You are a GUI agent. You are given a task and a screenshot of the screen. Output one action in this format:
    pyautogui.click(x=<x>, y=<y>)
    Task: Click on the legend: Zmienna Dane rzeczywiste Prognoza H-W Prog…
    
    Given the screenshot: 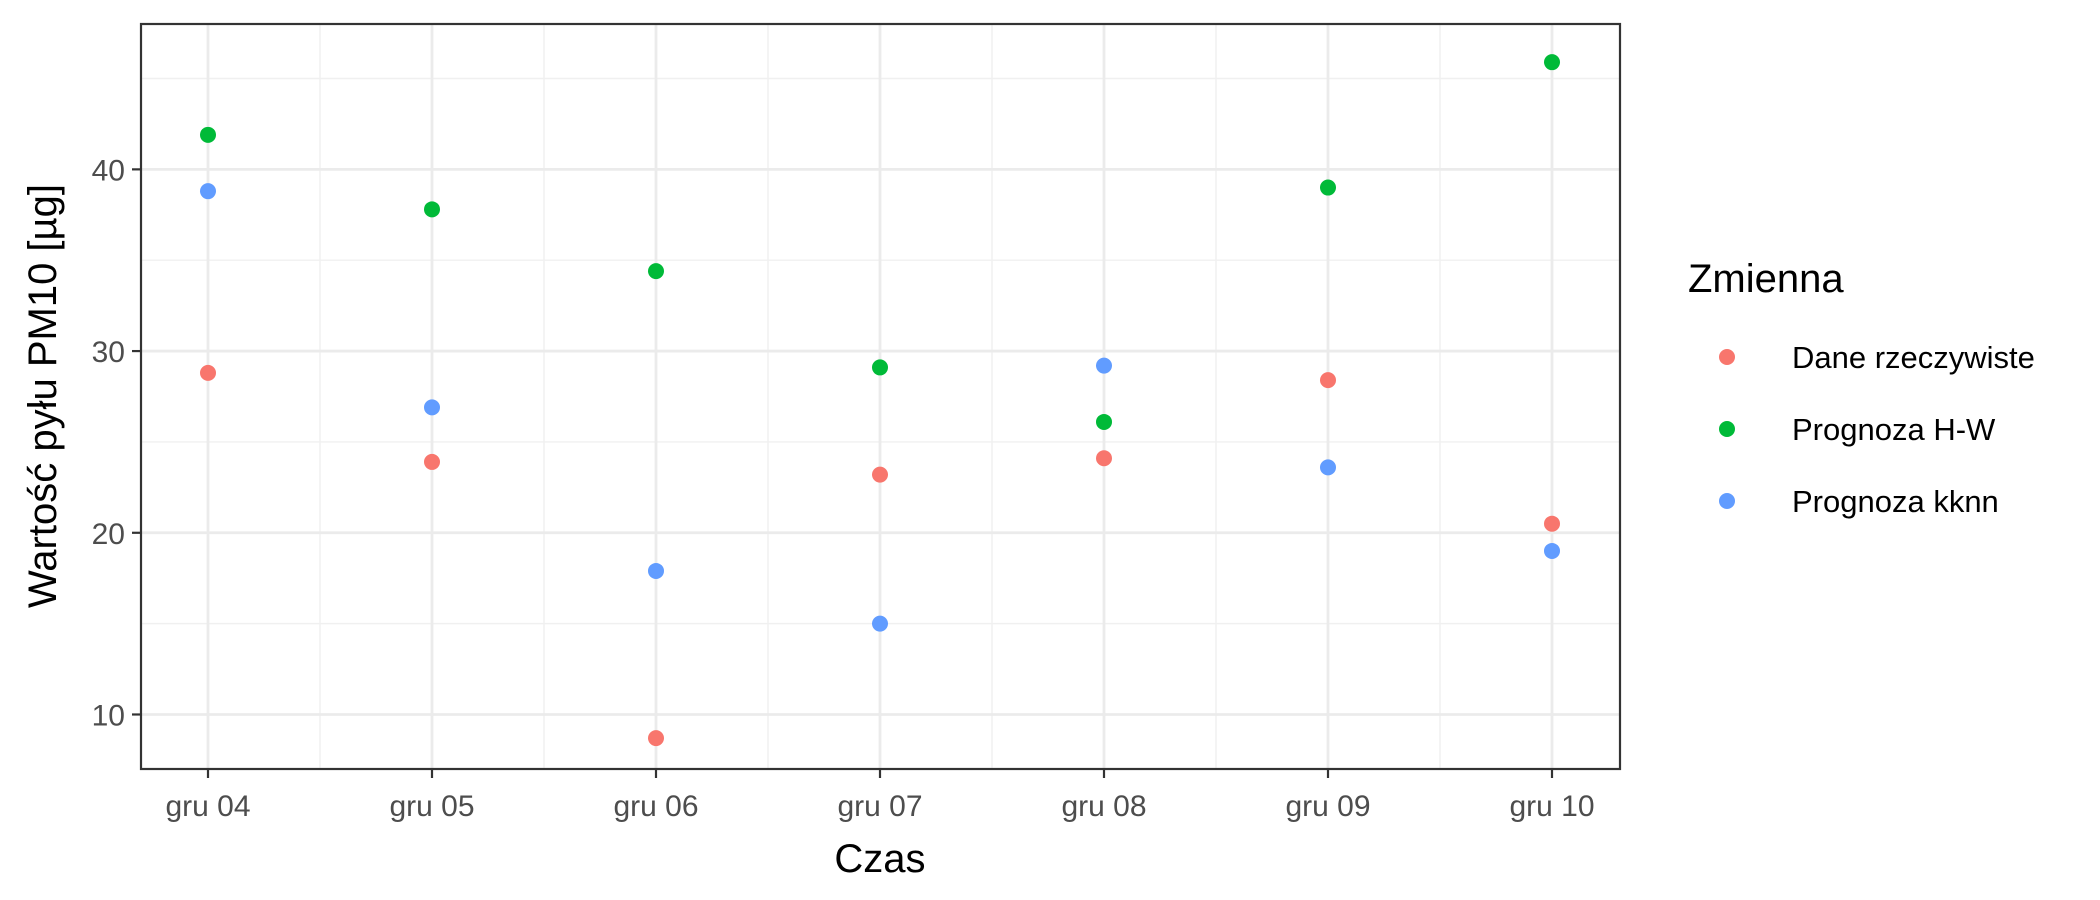 What is the action you would take?
    pyautogui.click(x=1861, y=388)
    